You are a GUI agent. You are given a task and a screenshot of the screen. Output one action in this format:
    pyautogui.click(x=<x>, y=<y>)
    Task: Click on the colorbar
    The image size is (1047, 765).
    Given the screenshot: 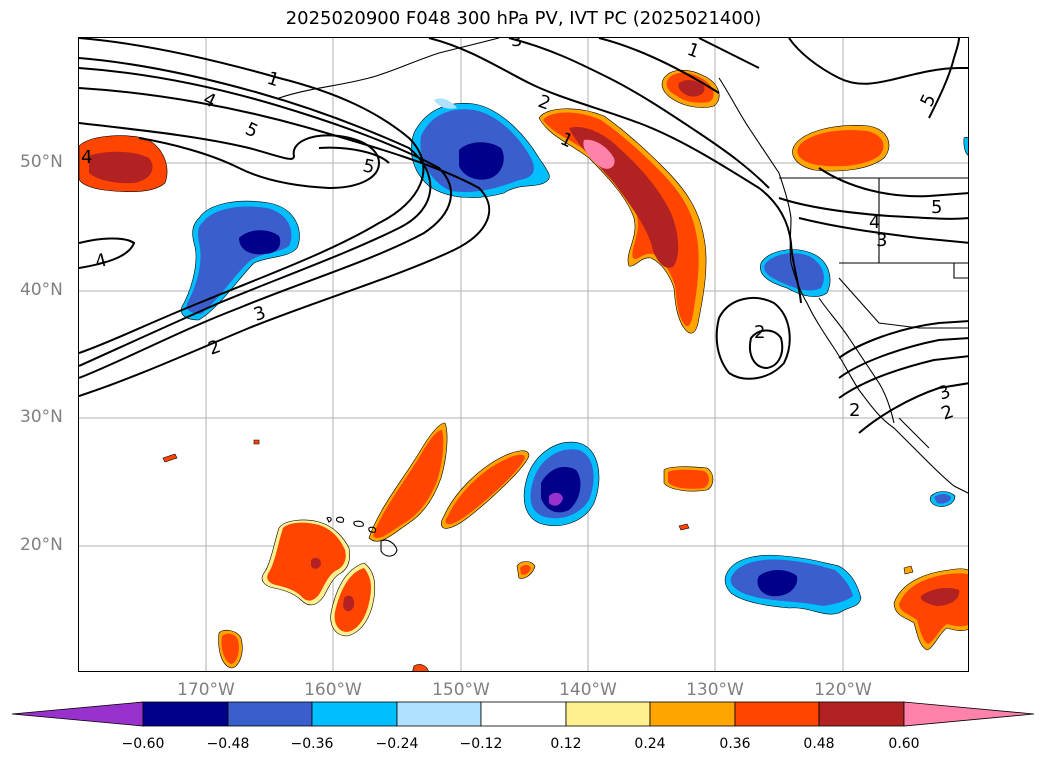 What is the action you would take?
    pyautogui.click(x=523, y=714)
    